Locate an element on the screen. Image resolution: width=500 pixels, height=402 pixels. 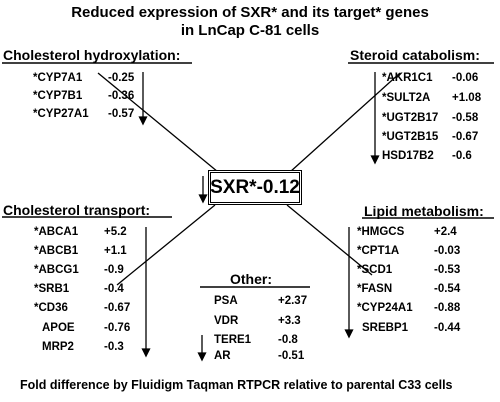
center-node-sxr: SXR*-0.12 is located at coordinates (255, 187).